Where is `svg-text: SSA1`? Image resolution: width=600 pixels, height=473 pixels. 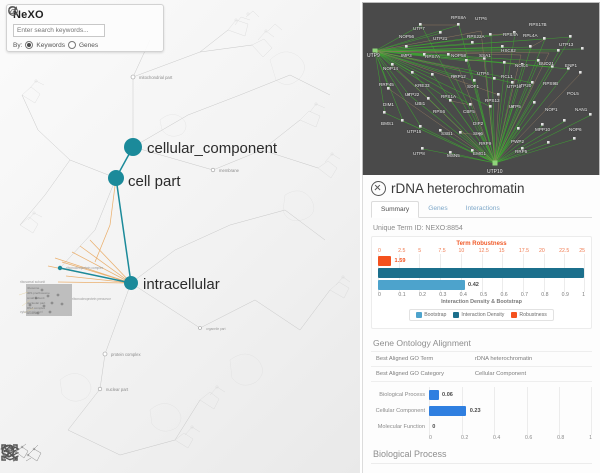
svg-text: SSA1 is located at coordinates (485, 55).